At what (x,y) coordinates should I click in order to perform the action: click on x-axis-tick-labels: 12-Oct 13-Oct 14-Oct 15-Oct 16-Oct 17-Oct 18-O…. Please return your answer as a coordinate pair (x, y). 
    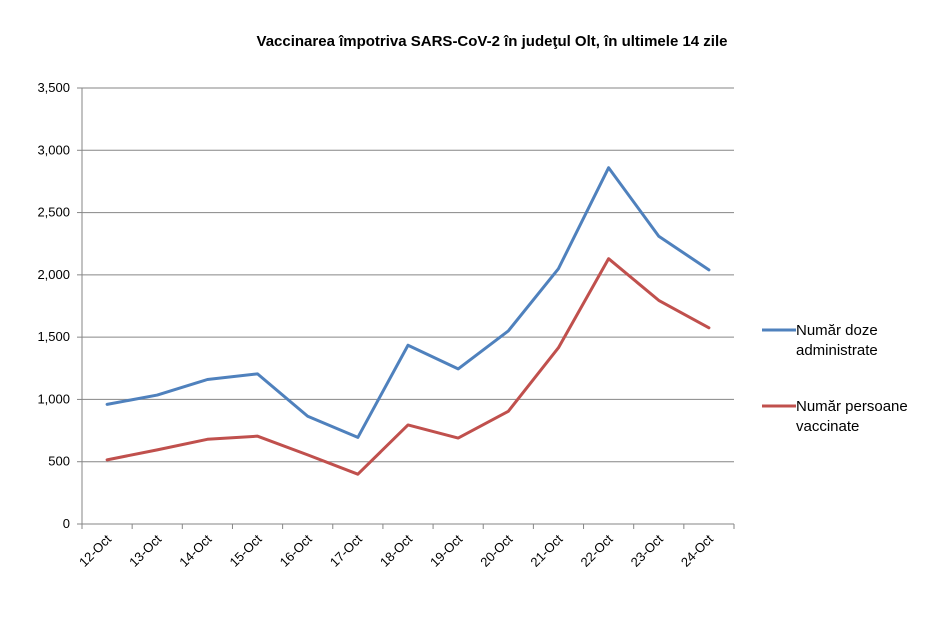
    Looking at the image, I should click on (396, 550).